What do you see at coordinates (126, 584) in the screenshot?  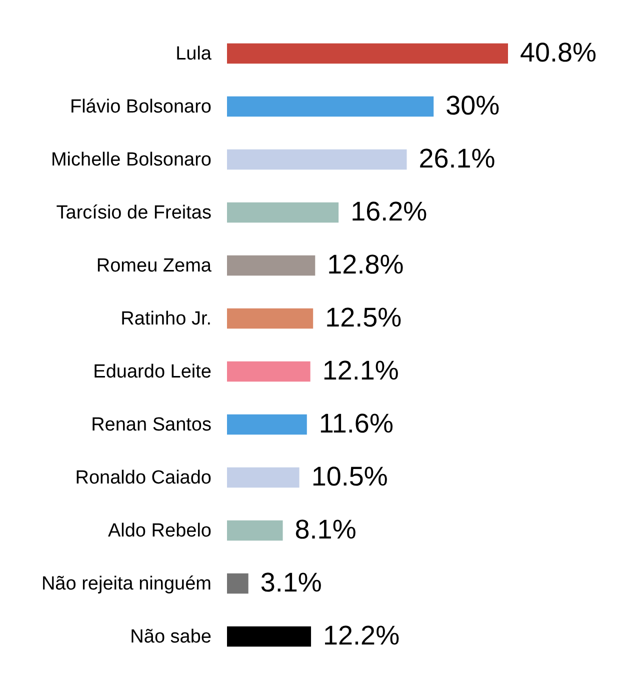 I see `y-tick-label: Não rejeita ninguém` at bounding box center [126, 584].